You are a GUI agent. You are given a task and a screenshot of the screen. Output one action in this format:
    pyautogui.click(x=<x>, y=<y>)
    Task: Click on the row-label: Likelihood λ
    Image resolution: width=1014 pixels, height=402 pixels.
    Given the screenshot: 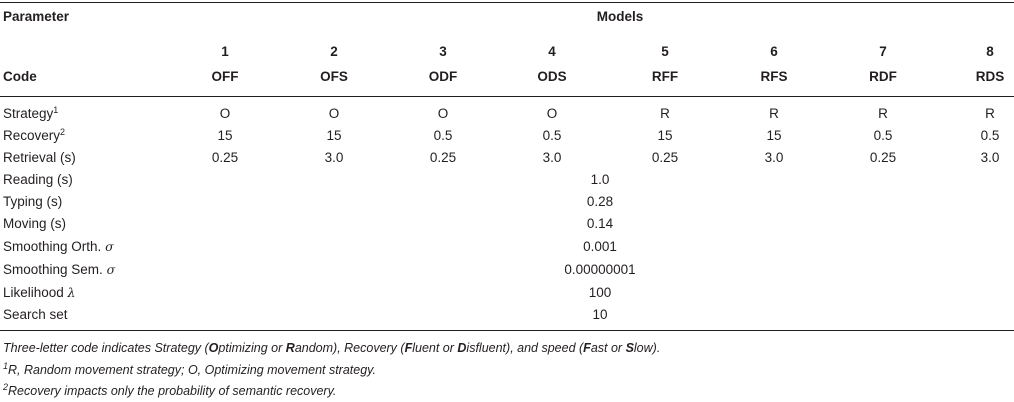 What is the action you would take?
    pyautogui.click(x=39, y=292)
    